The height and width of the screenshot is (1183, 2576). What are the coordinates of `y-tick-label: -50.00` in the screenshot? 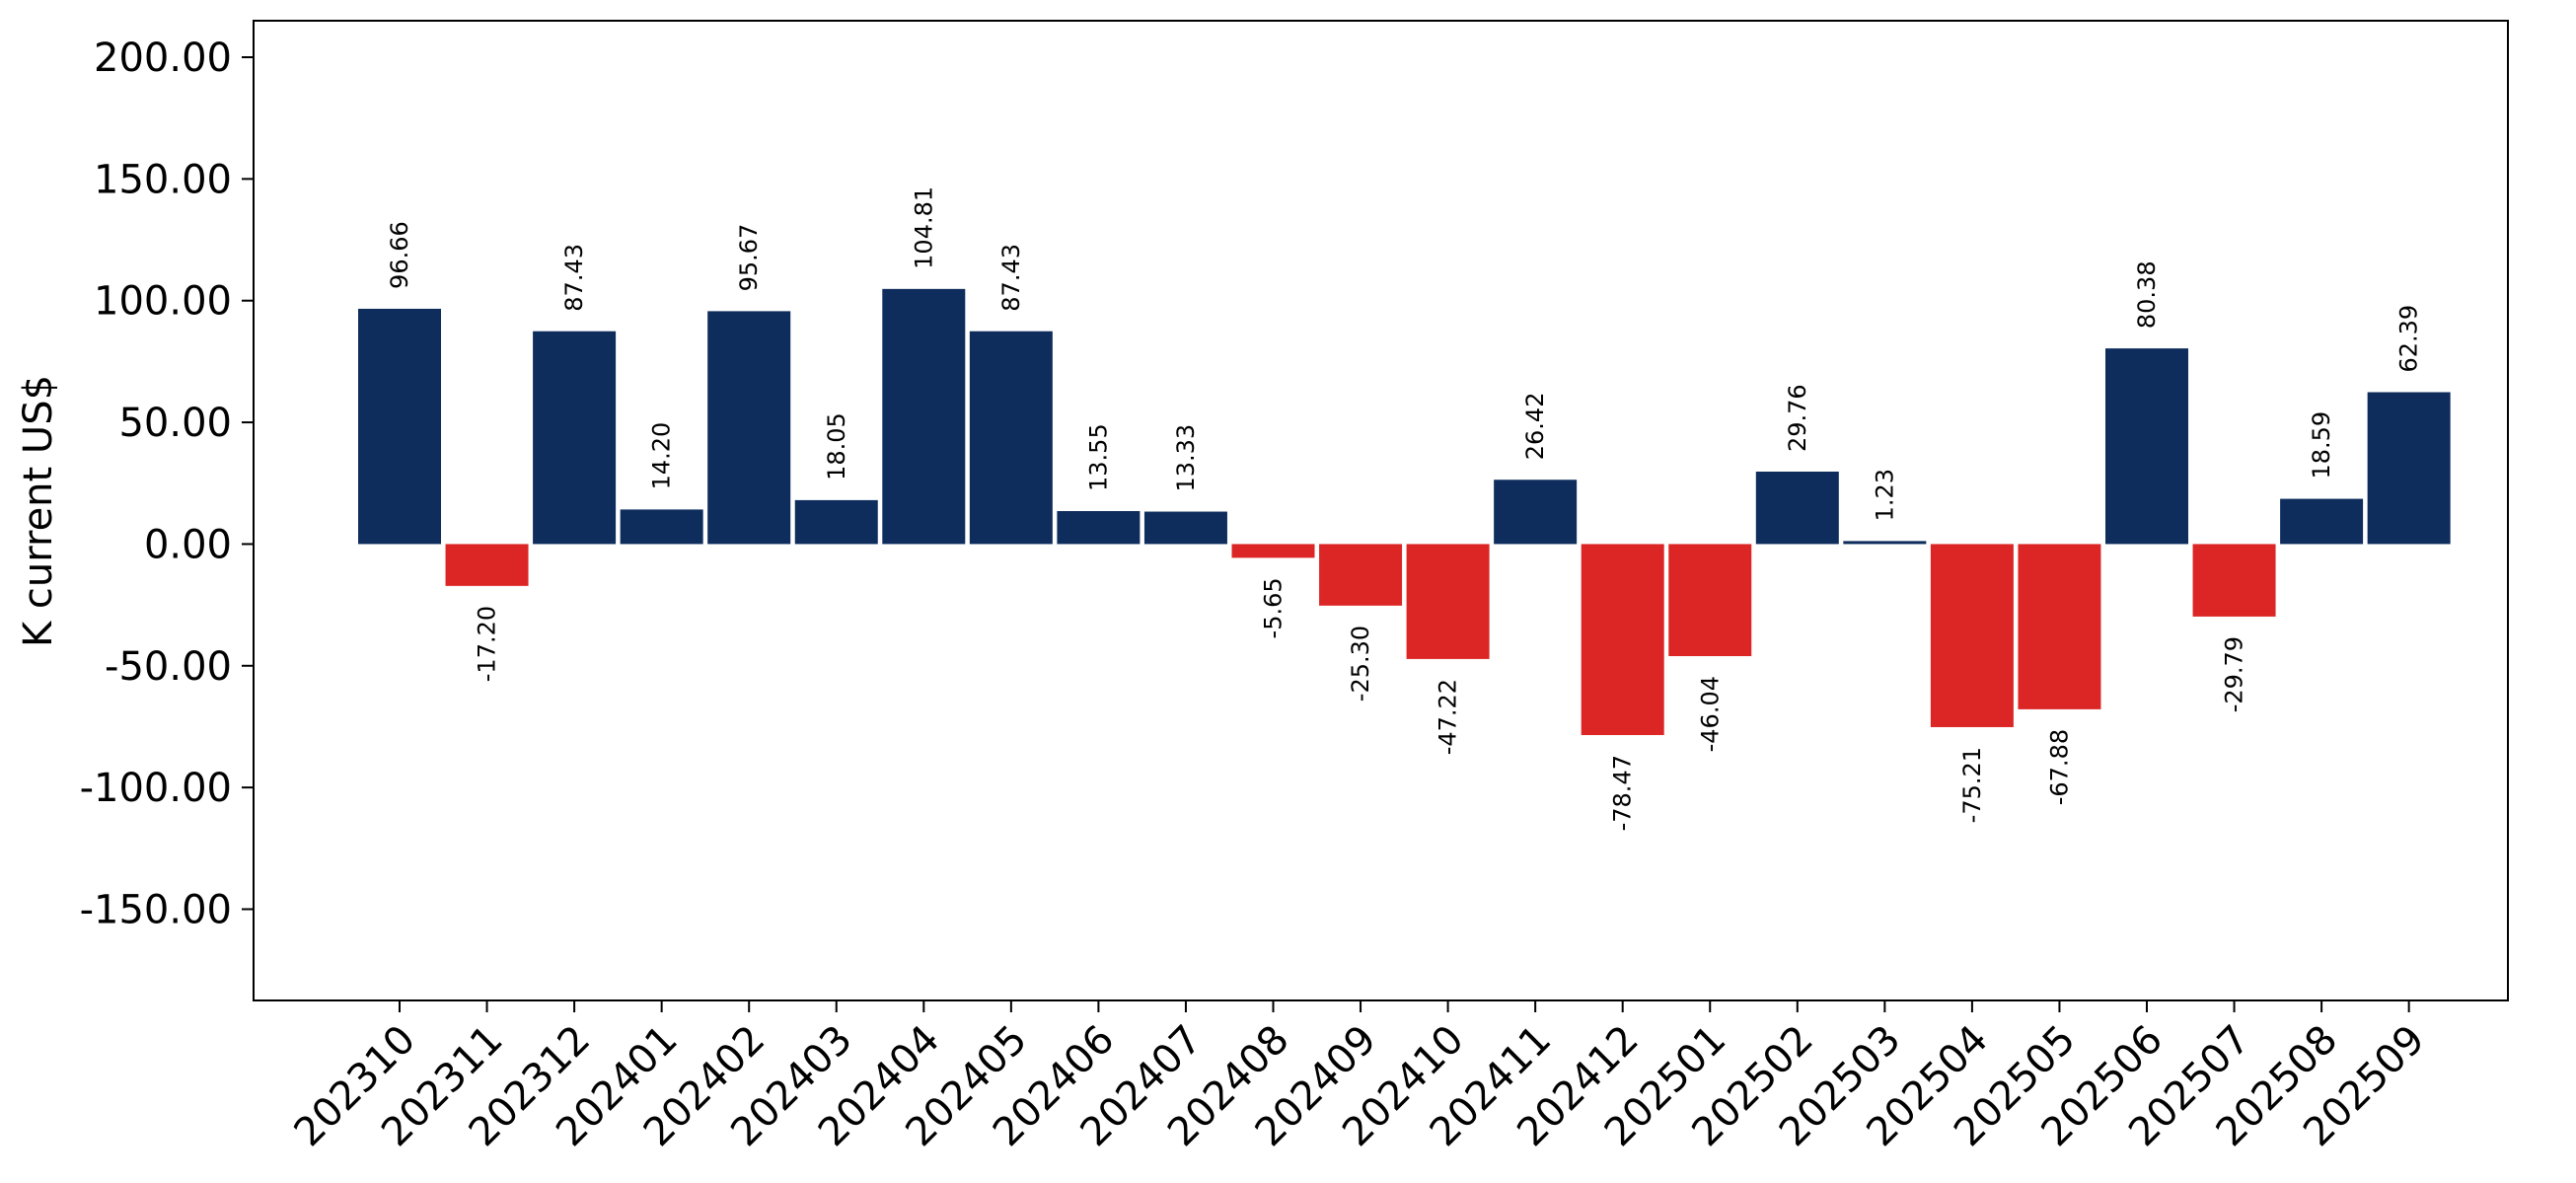 It's located at (168, 667).